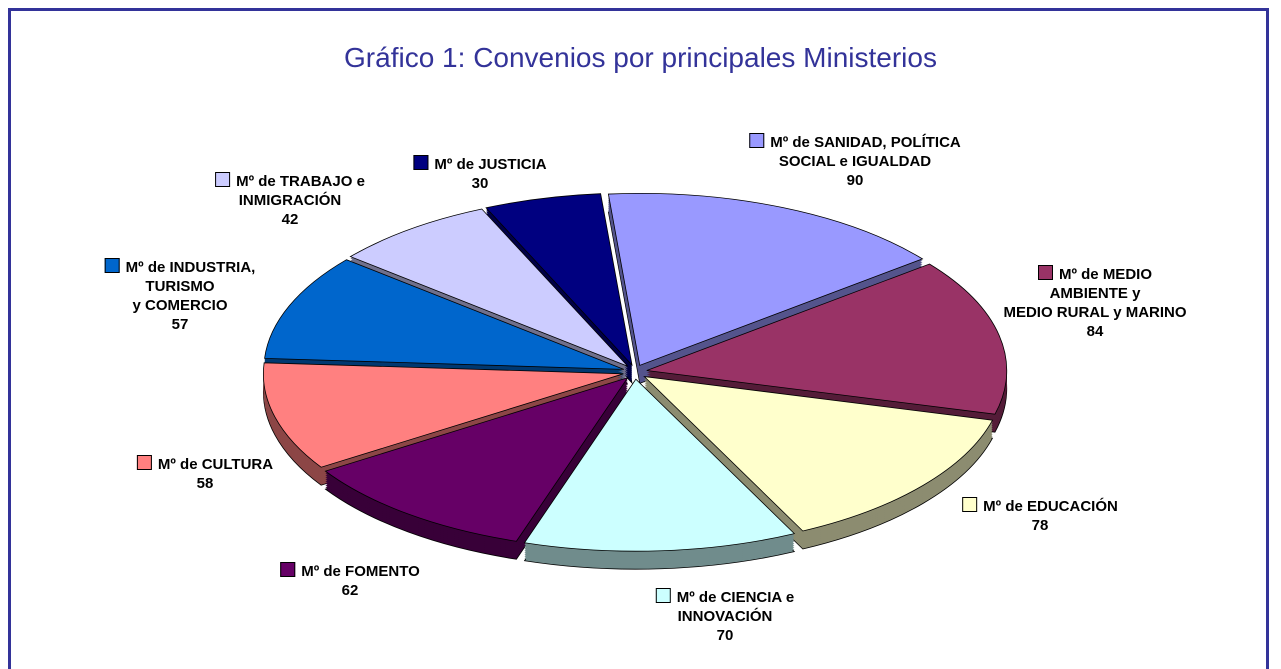 This screenshot has height=669, width=1281. I want to click on category-label: Mº de JUSTICIA, so click(490, 164).